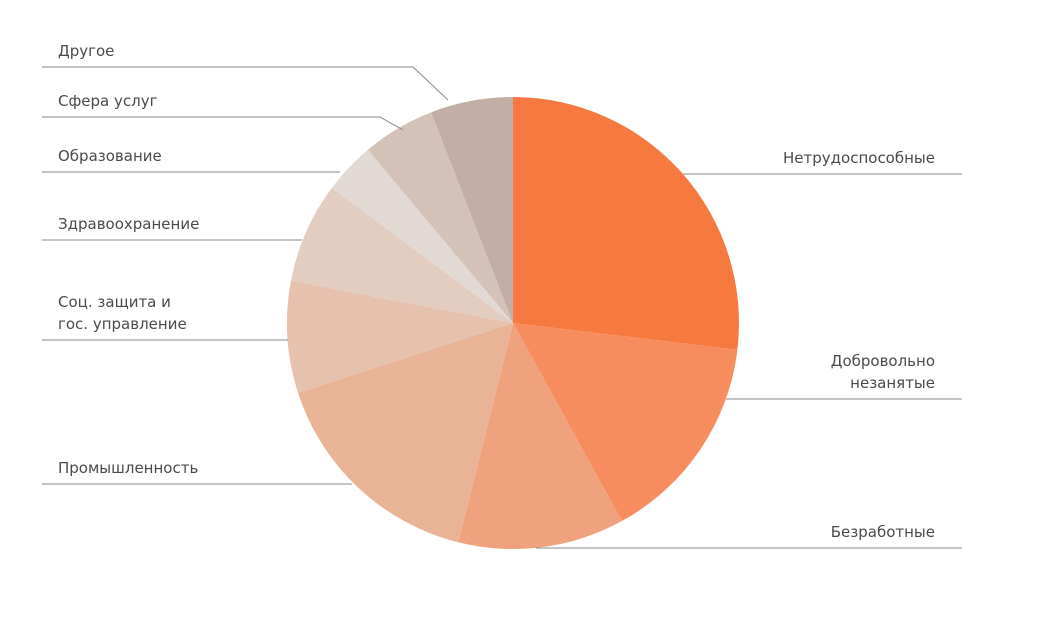 Image resolution: width=1040 pixels, height=630 pixels. I want to click on slice-label: Безработные, so click(882, 532).